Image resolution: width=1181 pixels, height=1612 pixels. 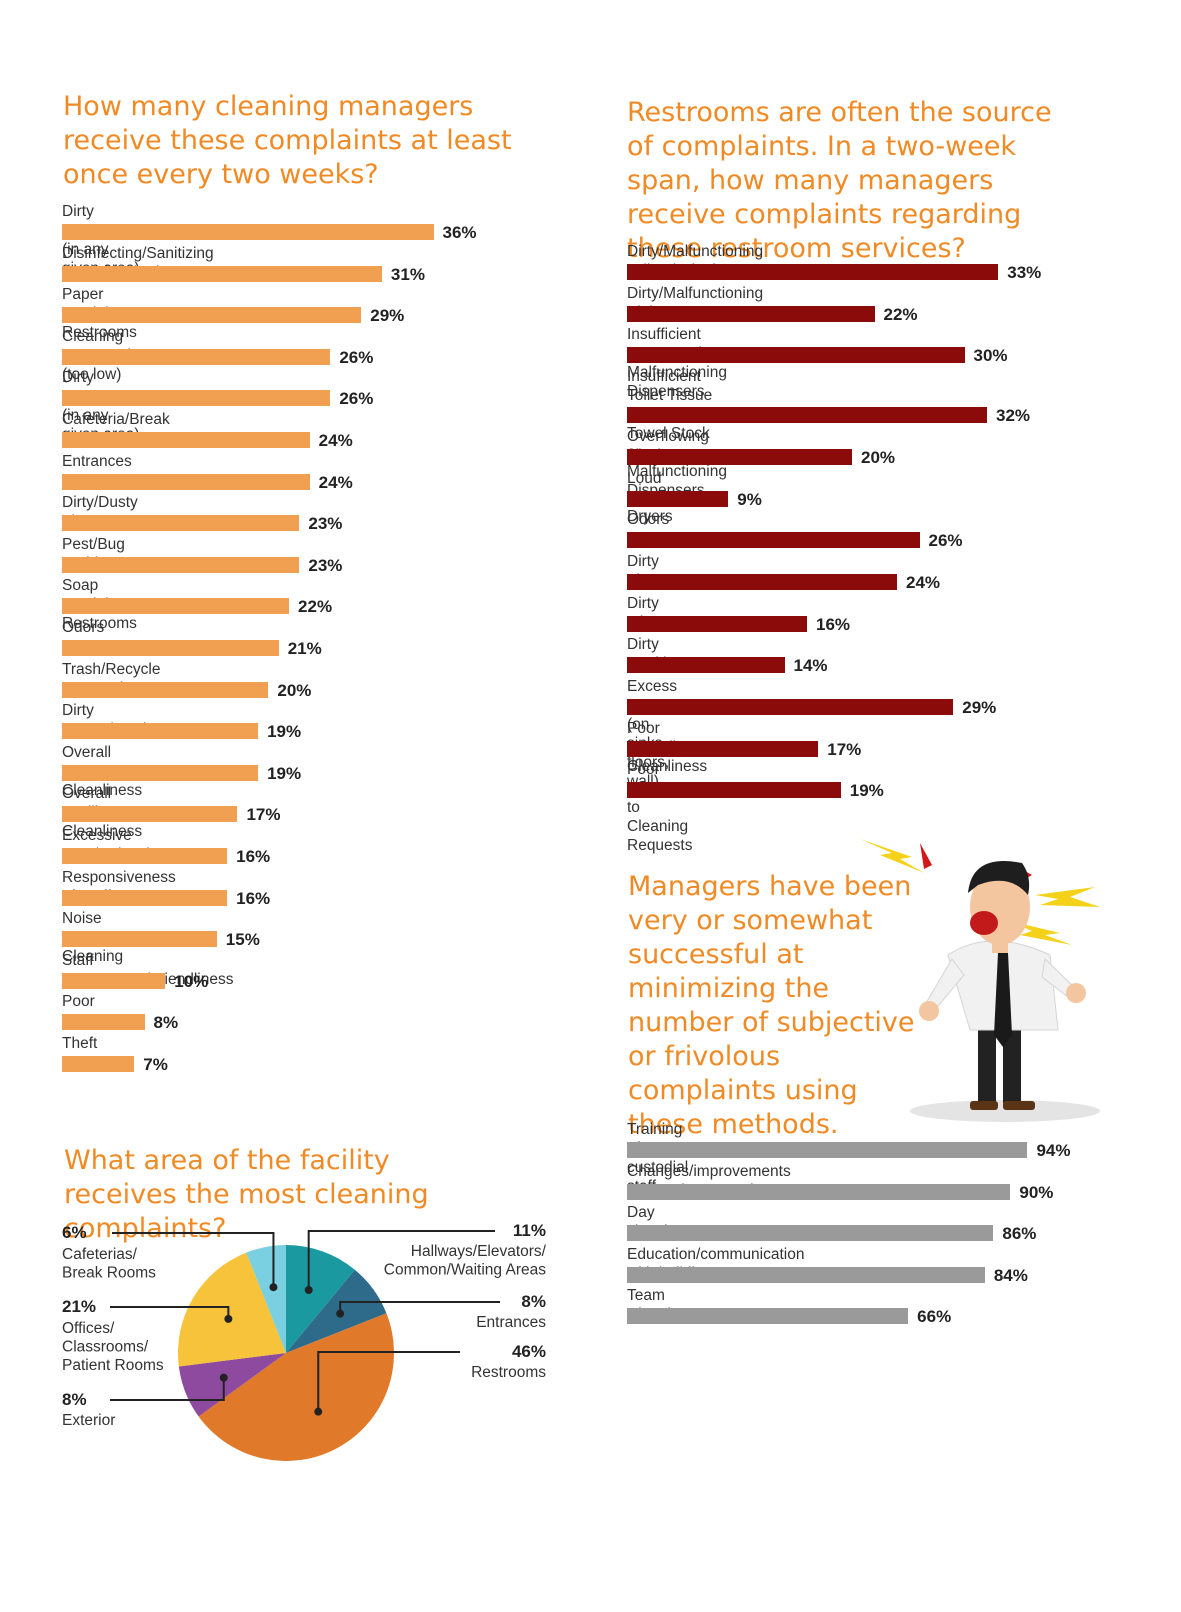 I want to click on bar-label: Theft, so click(x=80, y=1043).